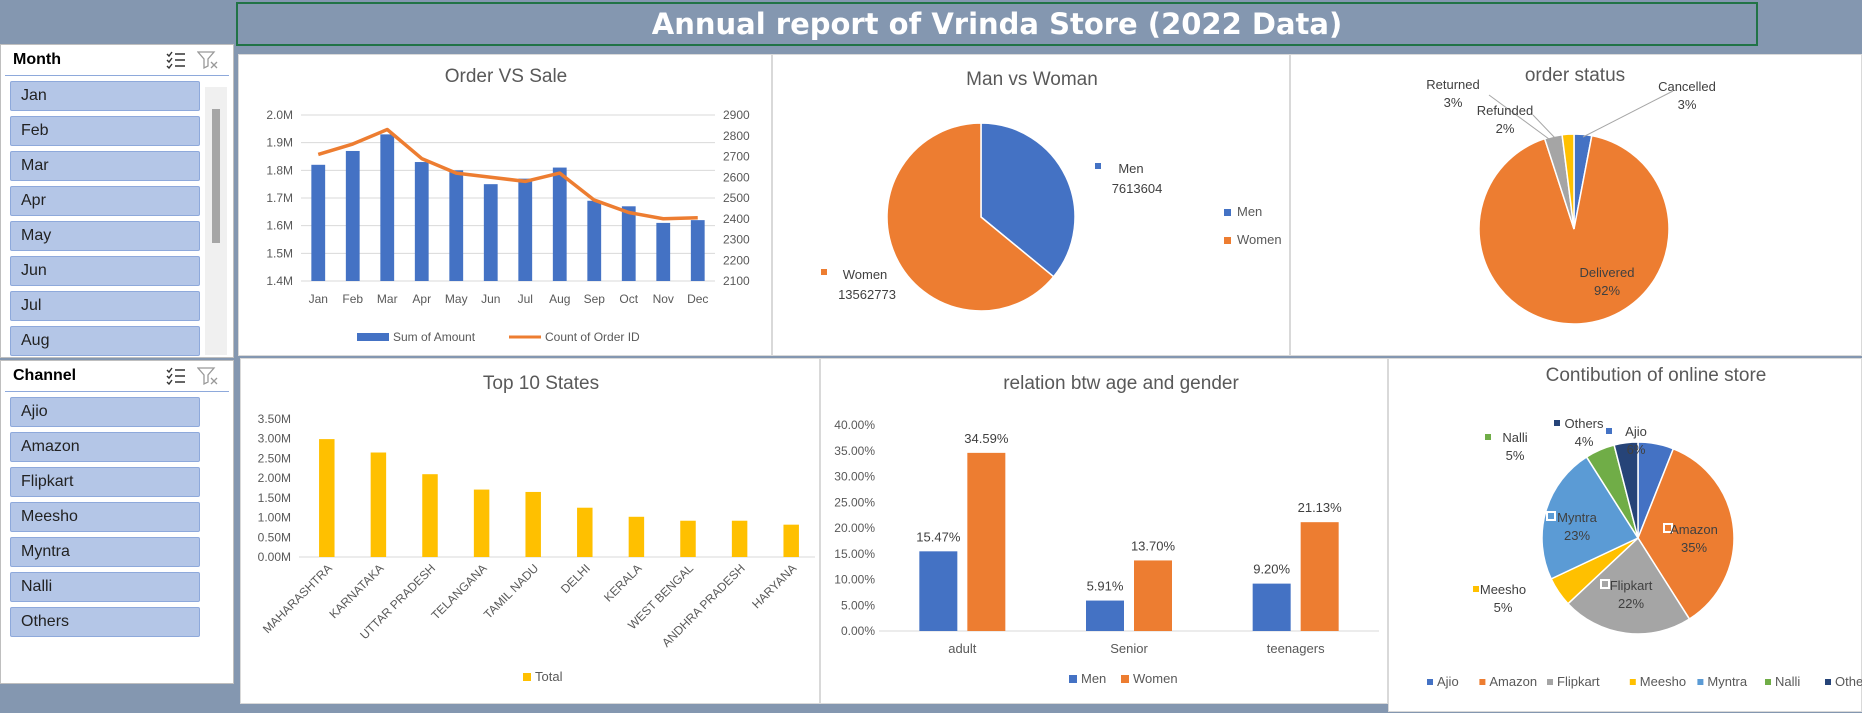 The width and height of the screenshot is (1862, 713). Describe the element at coordinates (105, 201) in the screenshot. I see `month-item-apr: Apr` at that location.